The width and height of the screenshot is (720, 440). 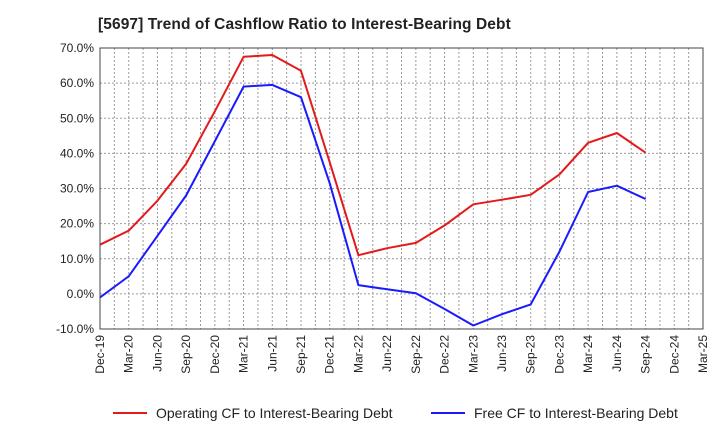 What do you see at coordinates (448, 413) in the screenshot?
I see `legend-swatch-free-cf` at bounding box center [448, 413].